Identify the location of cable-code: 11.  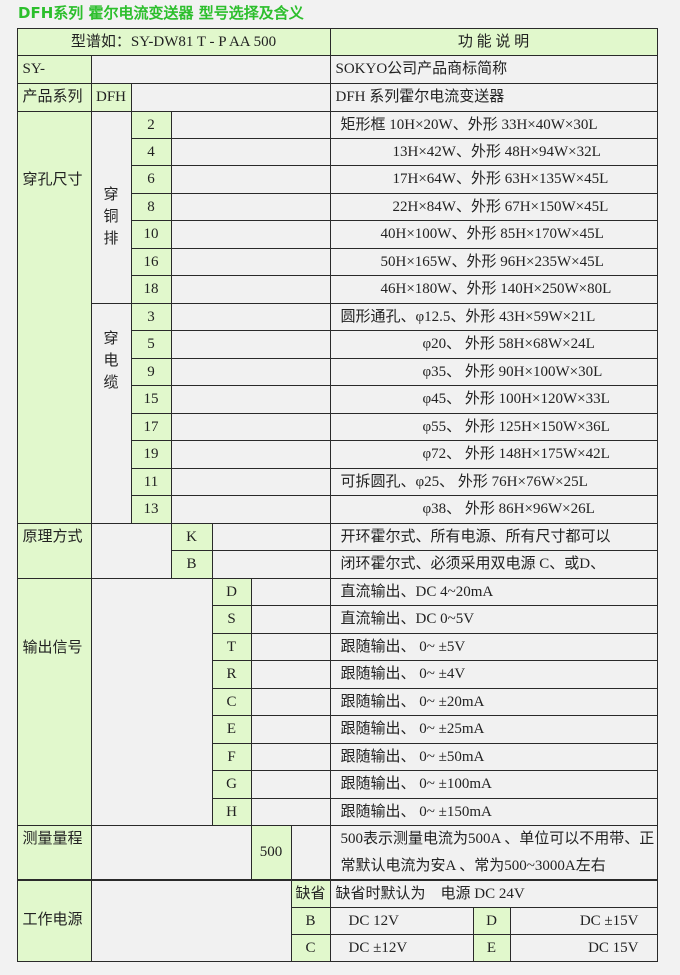
(151, 482).